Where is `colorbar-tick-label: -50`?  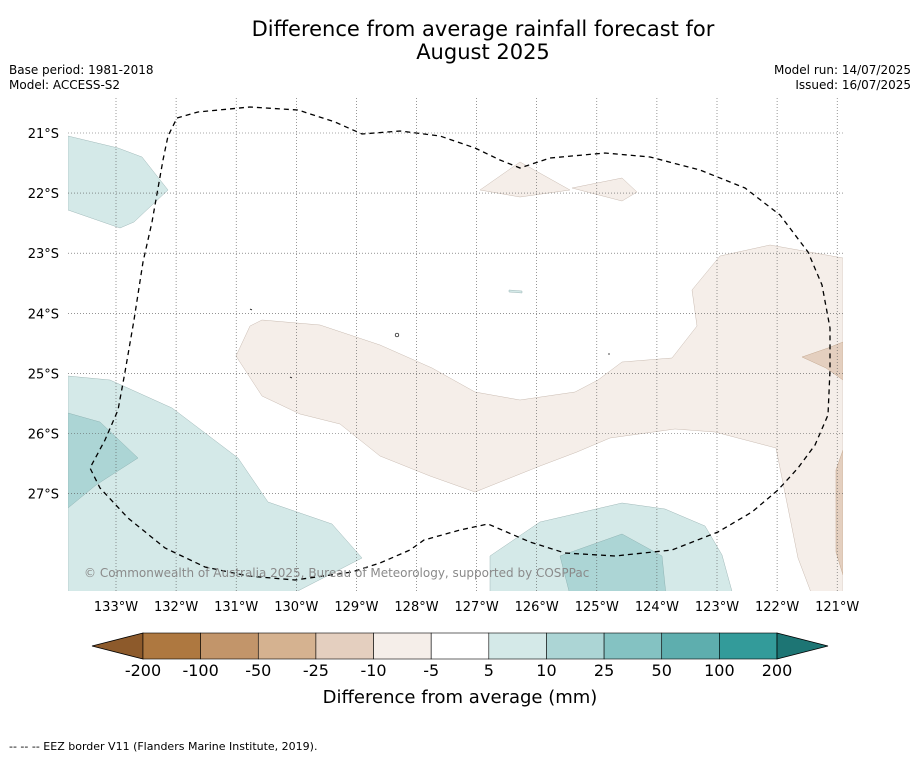 colorbar-tick-label: -50 is located at coordinates (258, 670).